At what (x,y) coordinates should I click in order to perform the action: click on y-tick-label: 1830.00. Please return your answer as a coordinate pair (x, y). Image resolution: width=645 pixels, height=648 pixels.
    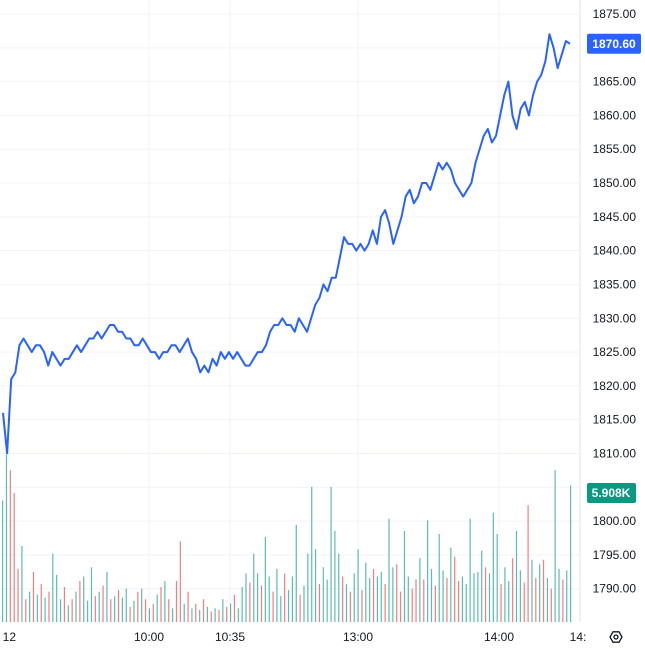
    Looking at the image, I should click on (615, 318).